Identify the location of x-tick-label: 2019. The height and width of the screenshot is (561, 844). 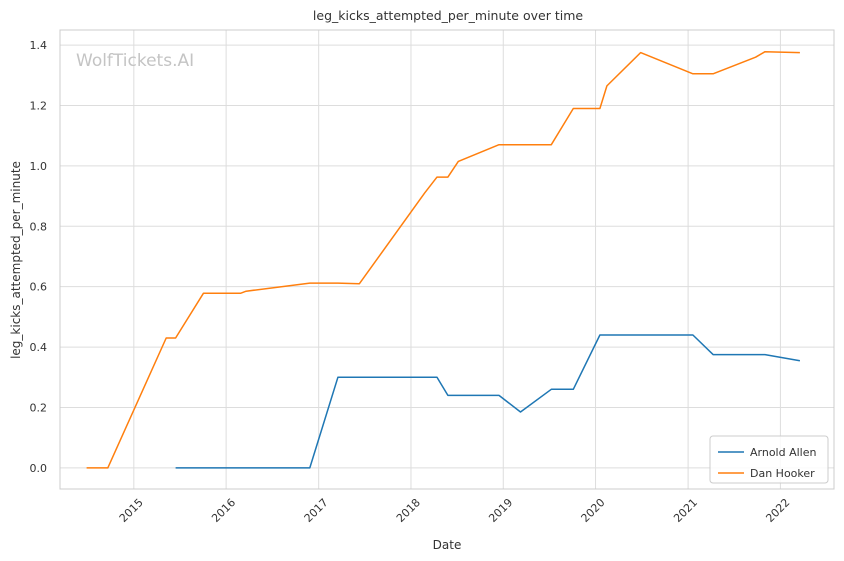
(500, 510).